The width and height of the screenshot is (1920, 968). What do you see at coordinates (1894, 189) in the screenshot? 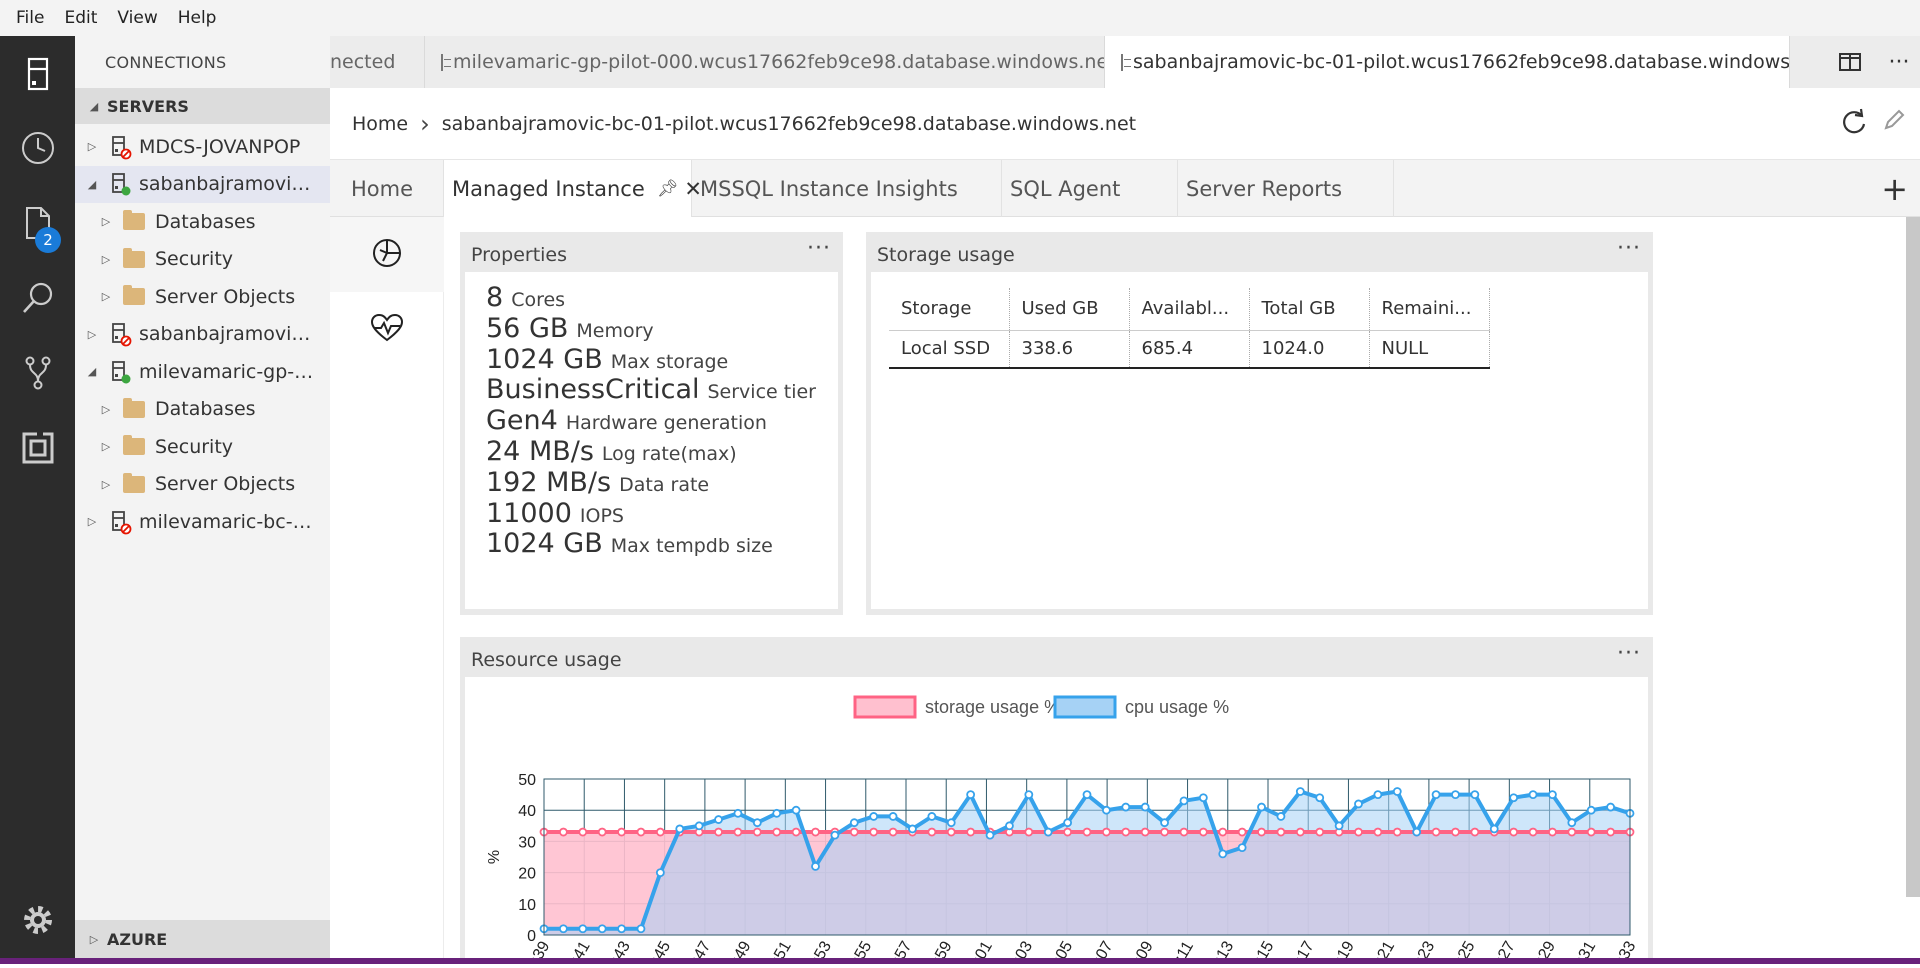
I see `add-tab-icon: +` at bounding box center [1894, 189].